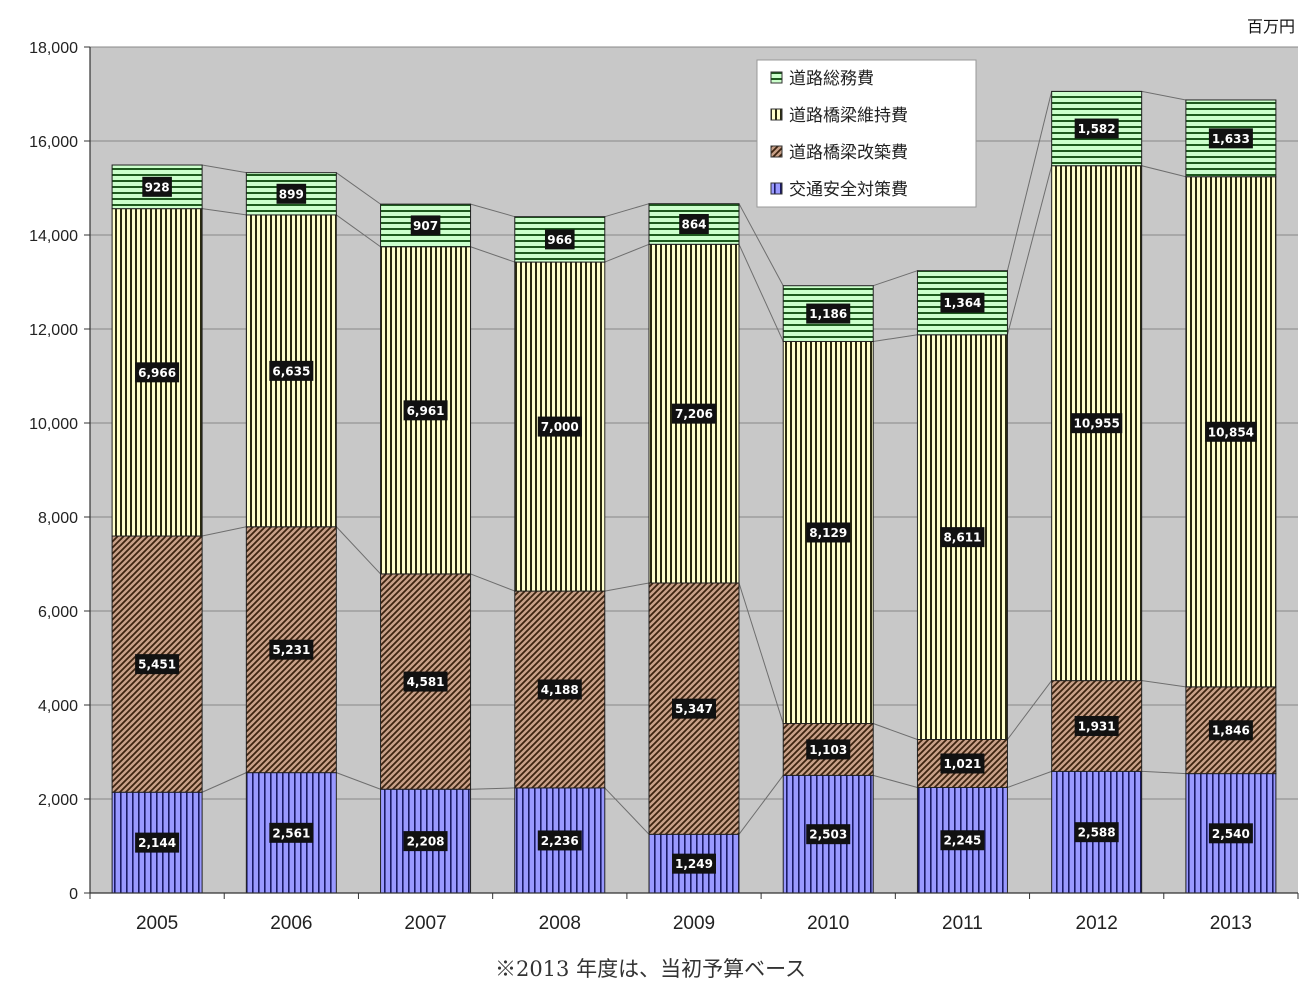 Image resolution: width=1301 pixels, height=984 pixels. Describe the element at coordinates (157, 373) in the screenshot. I see `value-label: 6,966` at that location.